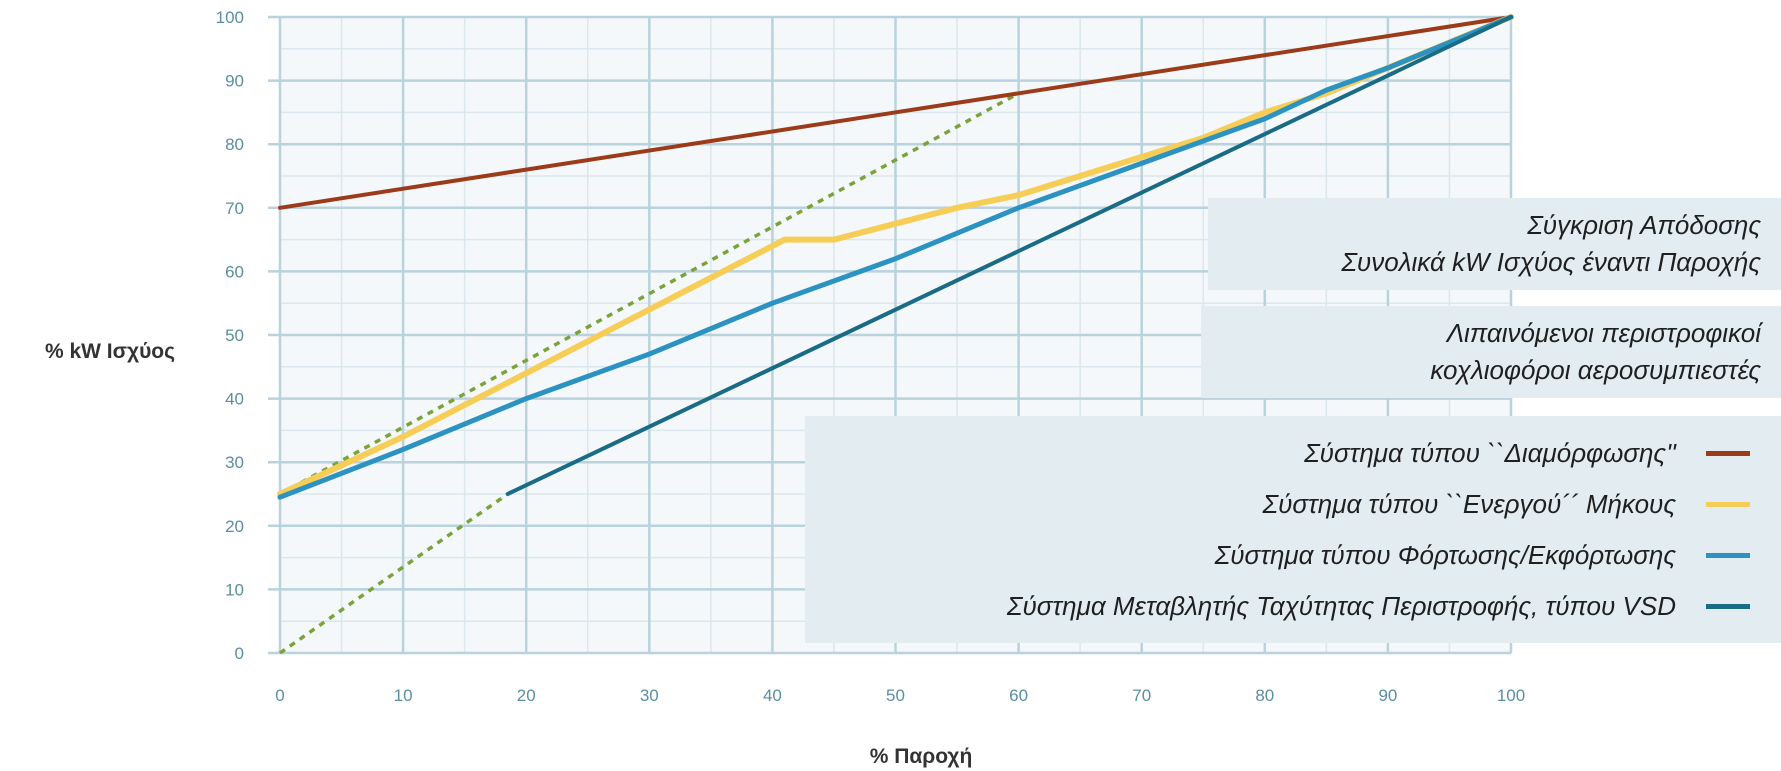 The image size is (1781, 771). I want to click on x-tick-label: 70, so click(1141, 695).